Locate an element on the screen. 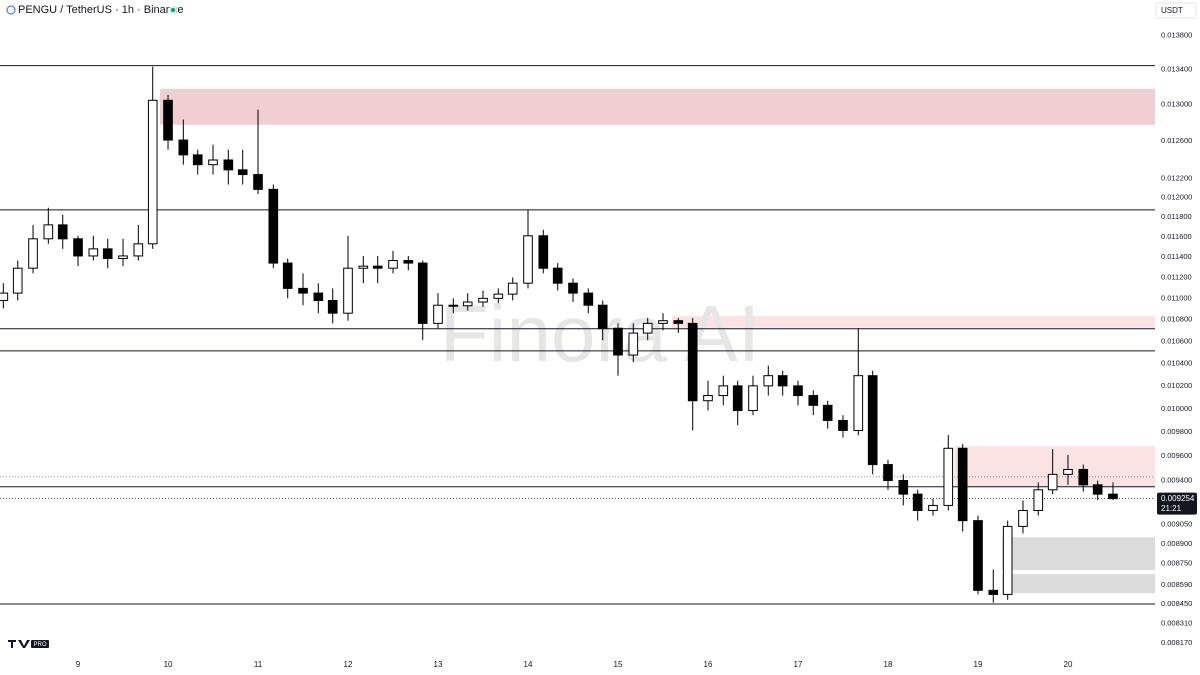 This screenshot has width=1200, height=675. x-tick-label: 13 is located at coordinates (438, 664).